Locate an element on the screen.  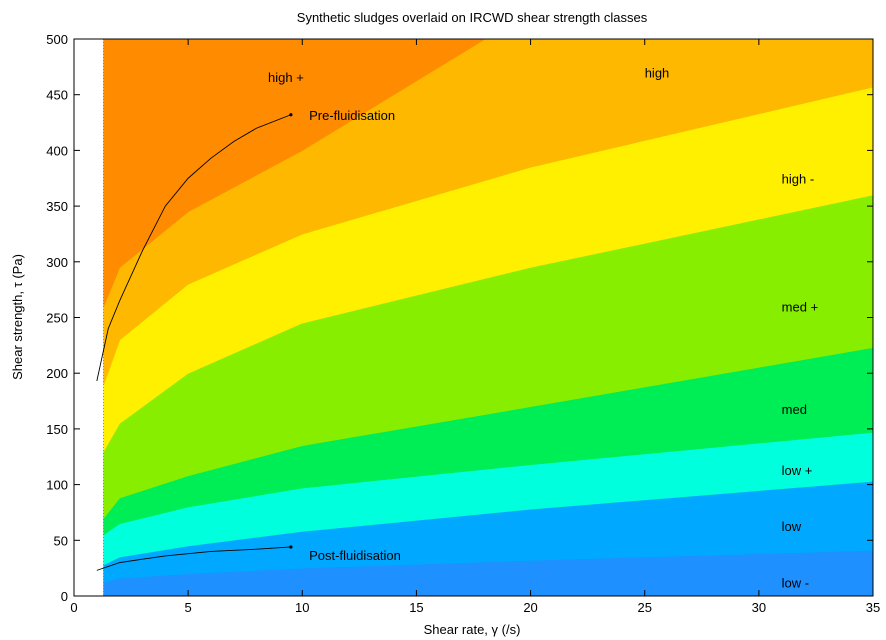
series-endpoint-preminusfluidisation is located at coordinates (291, 115).